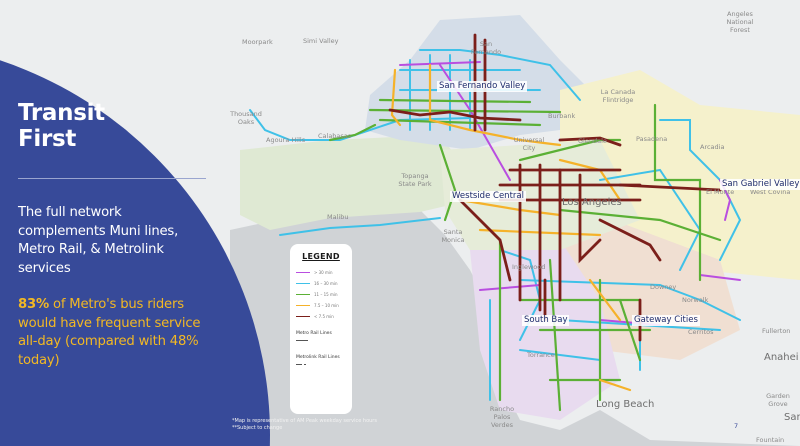 Image resolution: width=800 pixels, height=446 pixels. Describe the element at coordinates (529, 267) in the screenshot. I see `place-inglewood: Inglewood` at that location.